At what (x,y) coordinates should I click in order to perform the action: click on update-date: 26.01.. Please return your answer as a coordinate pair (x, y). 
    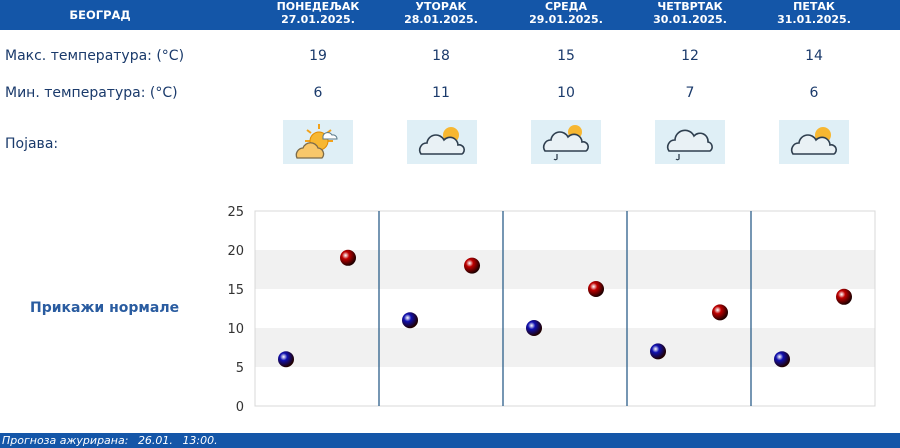
    Looking at the image, I should click on (155, 440).